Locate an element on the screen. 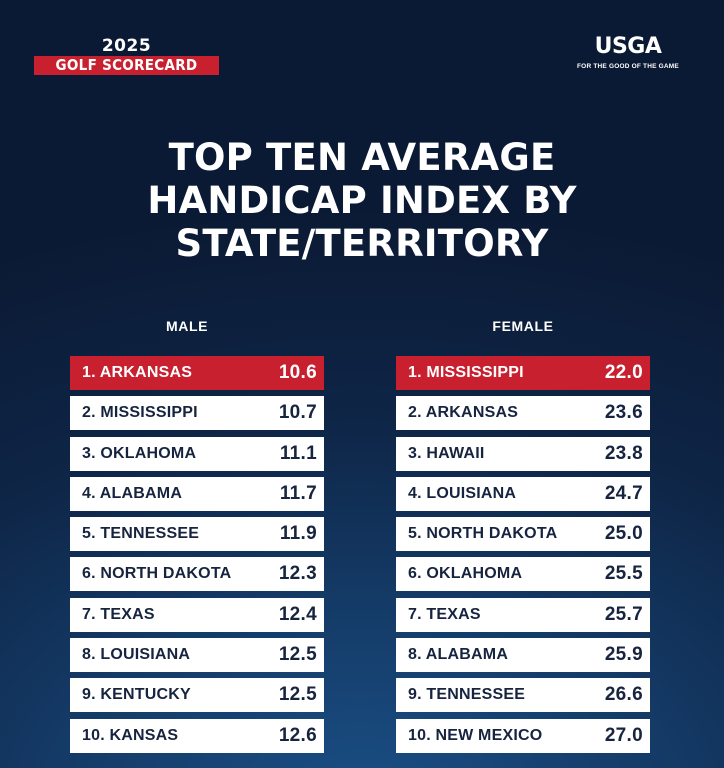  female-rank-row: 2. ARKANSAS 23.6 is located at coordinates (523, 413).